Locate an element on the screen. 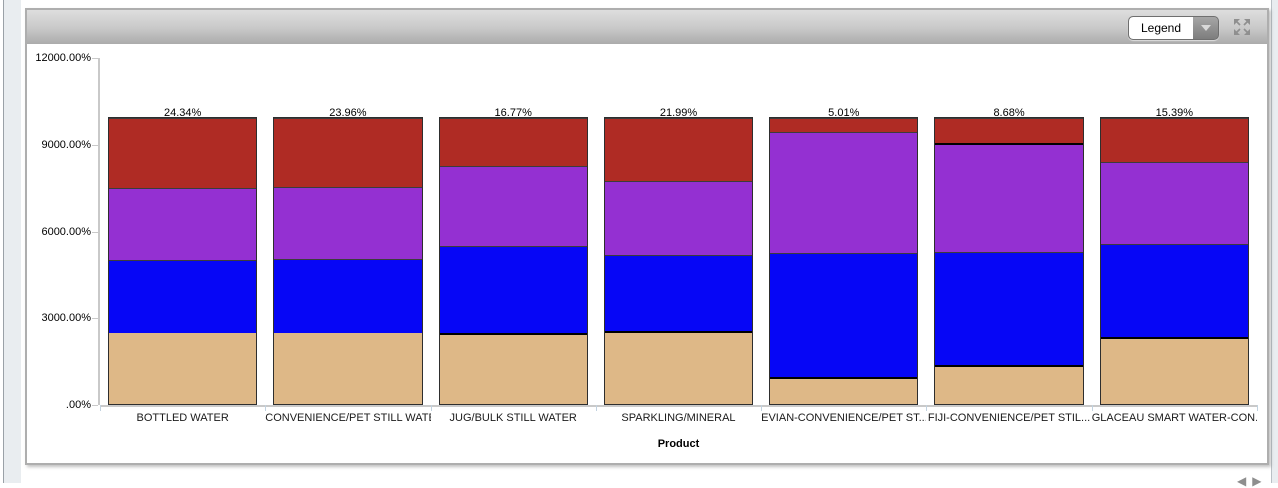  stacked-bar: 24.86%25.52%25.29% 24.34% is located at coordinates (183, 256).